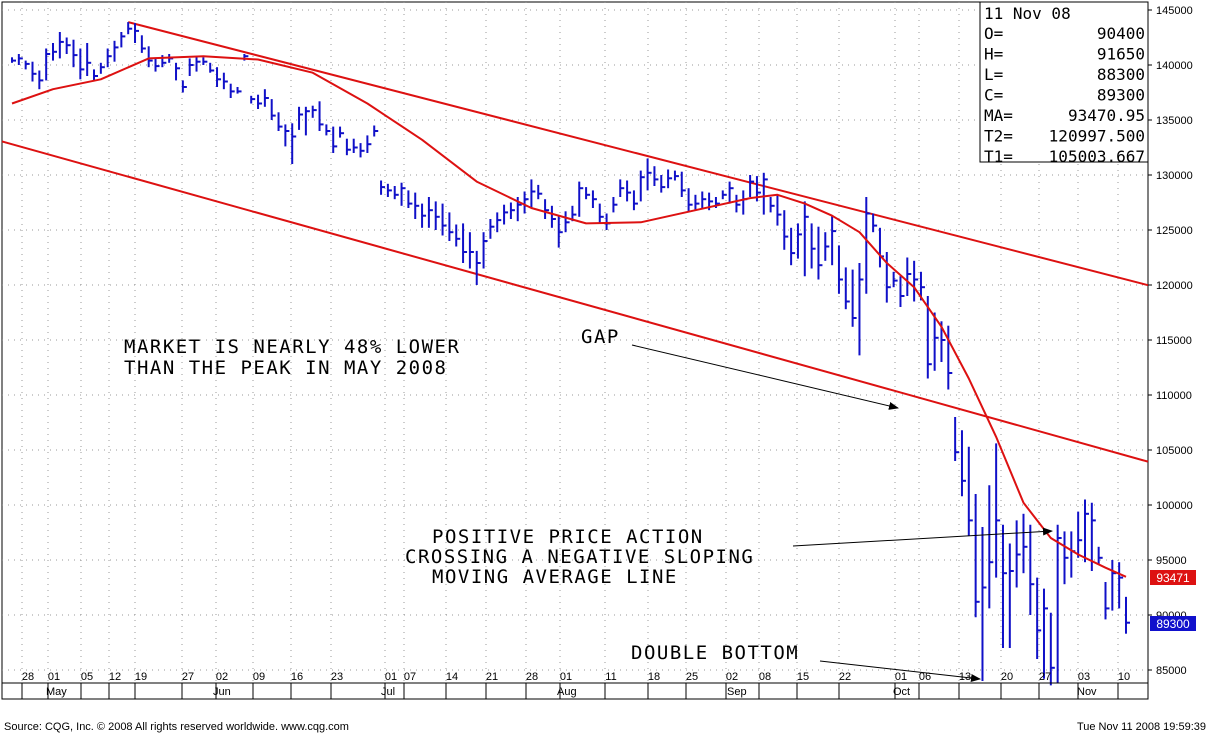  I want to click on gap-arrow, so click(765, 377).